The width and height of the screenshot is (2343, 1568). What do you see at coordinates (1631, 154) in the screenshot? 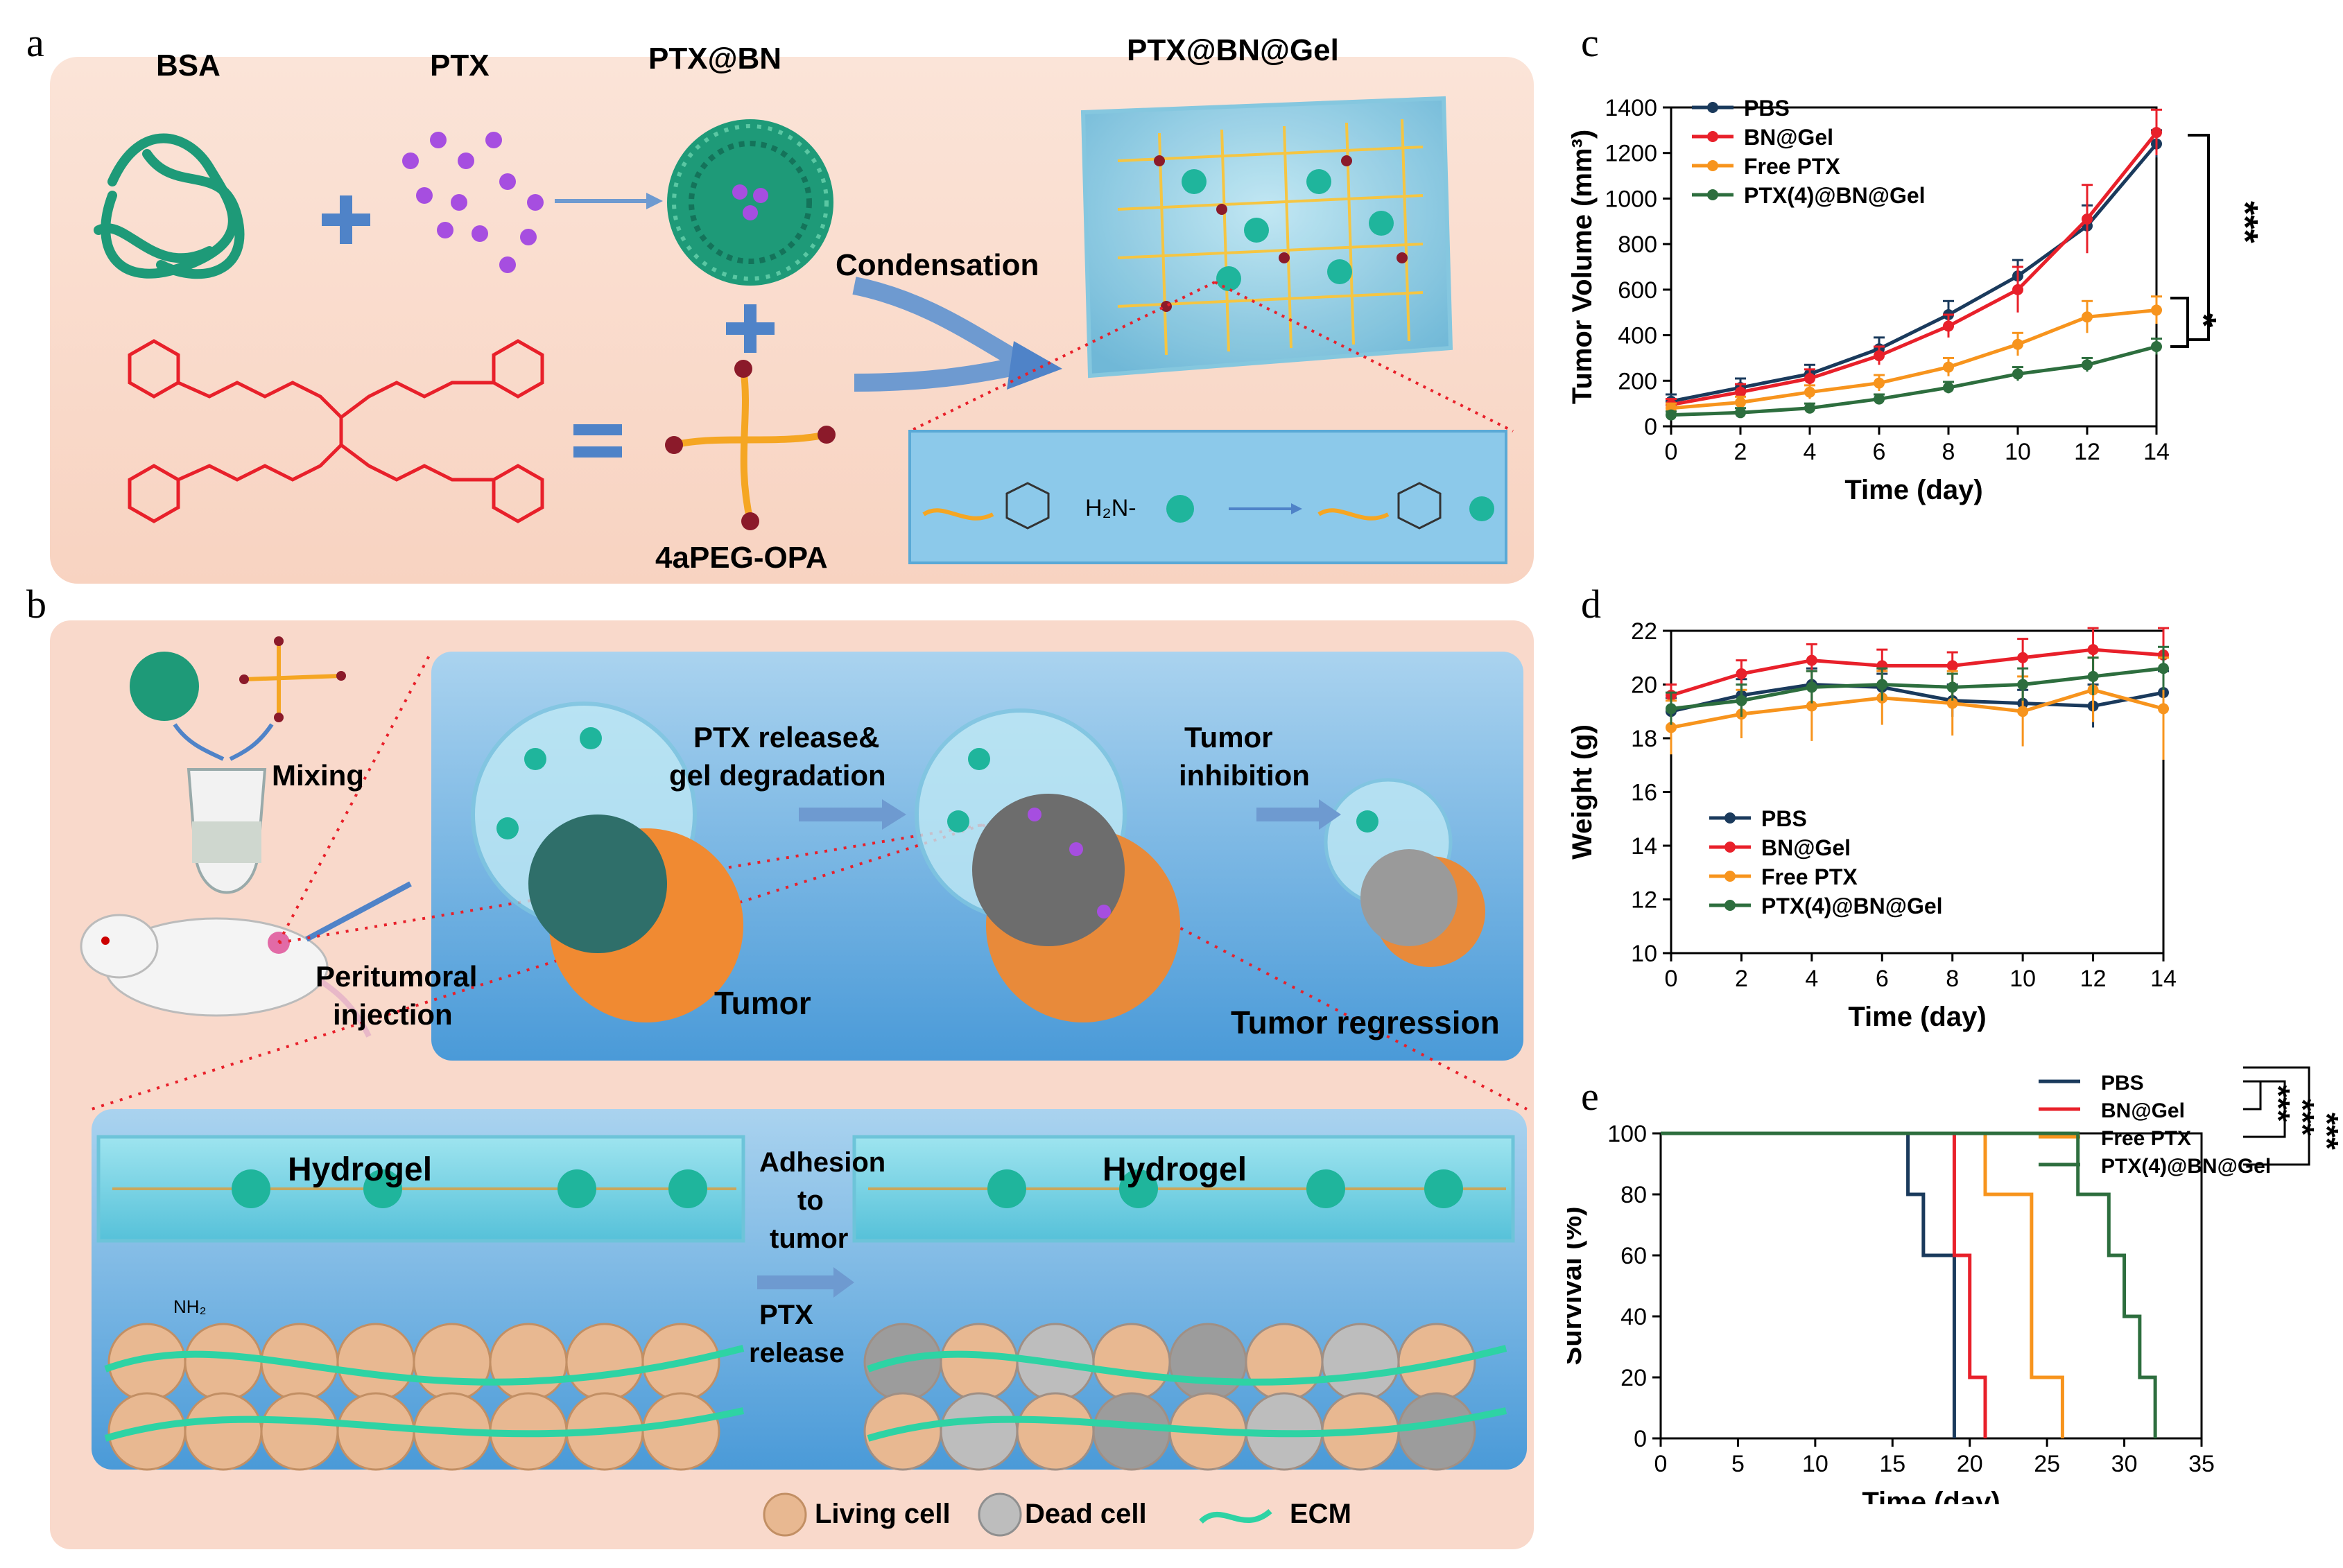
I see `y-tick-label: 1200` at bounding box center [1631, 154].